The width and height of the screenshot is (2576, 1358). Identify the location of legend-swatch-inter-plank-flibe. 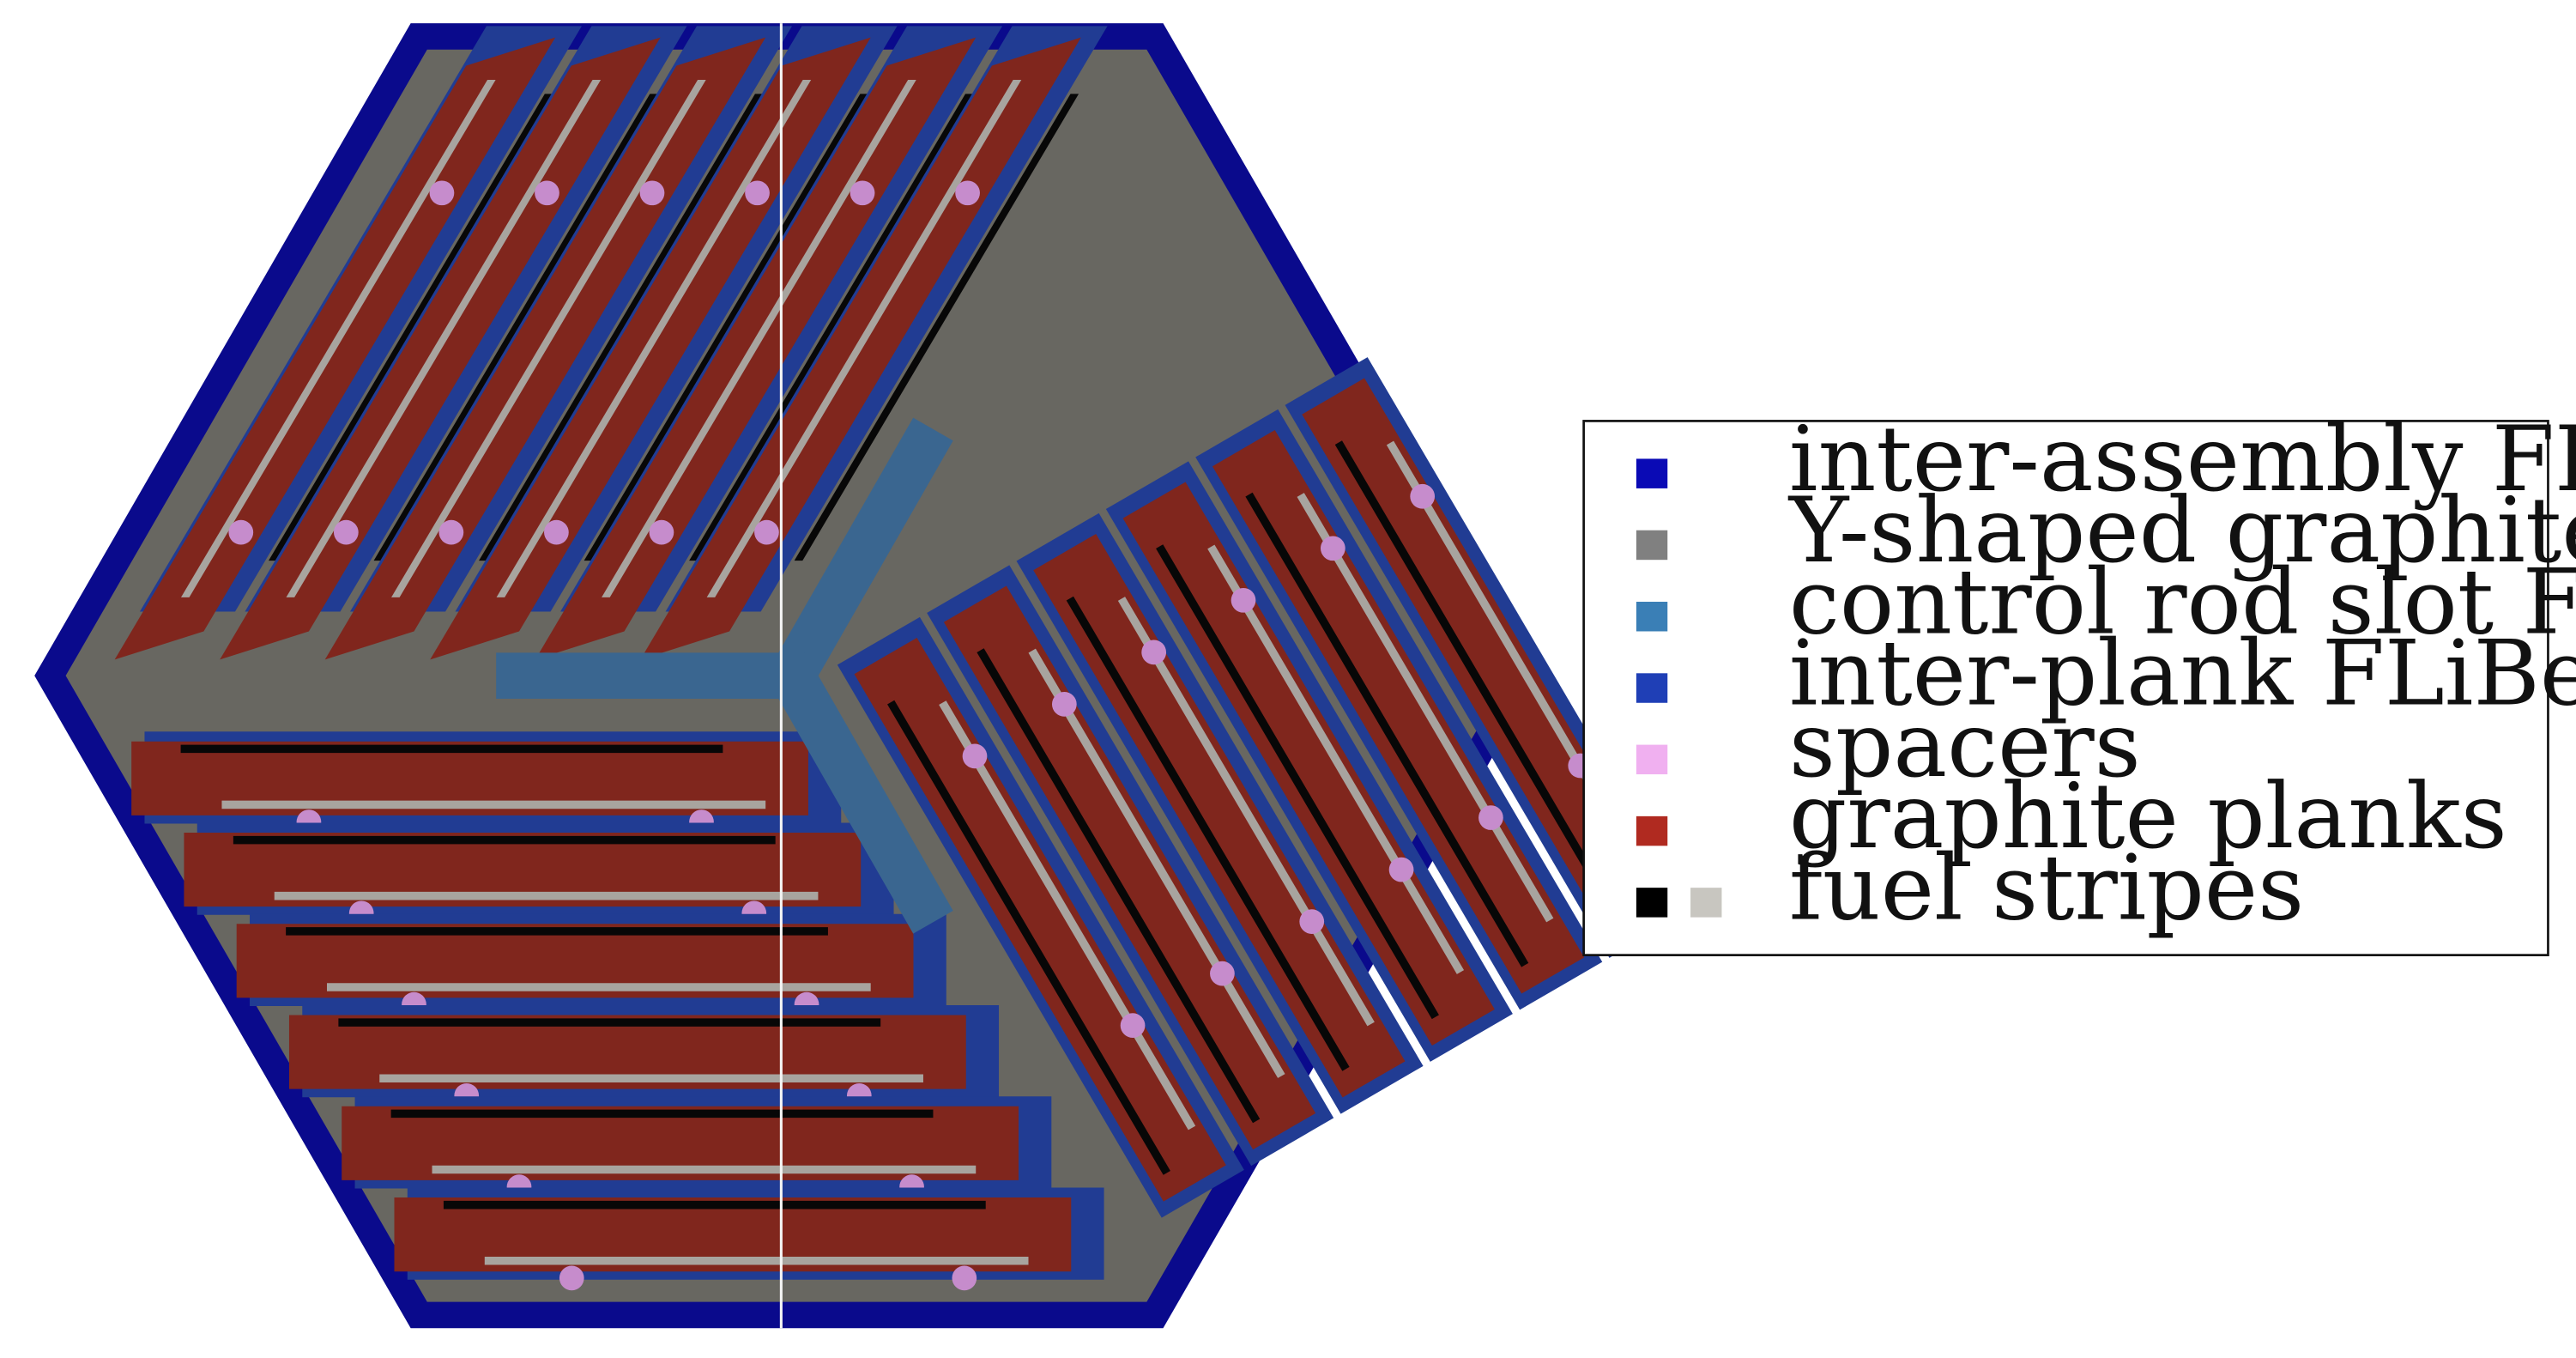
(1652, 688).